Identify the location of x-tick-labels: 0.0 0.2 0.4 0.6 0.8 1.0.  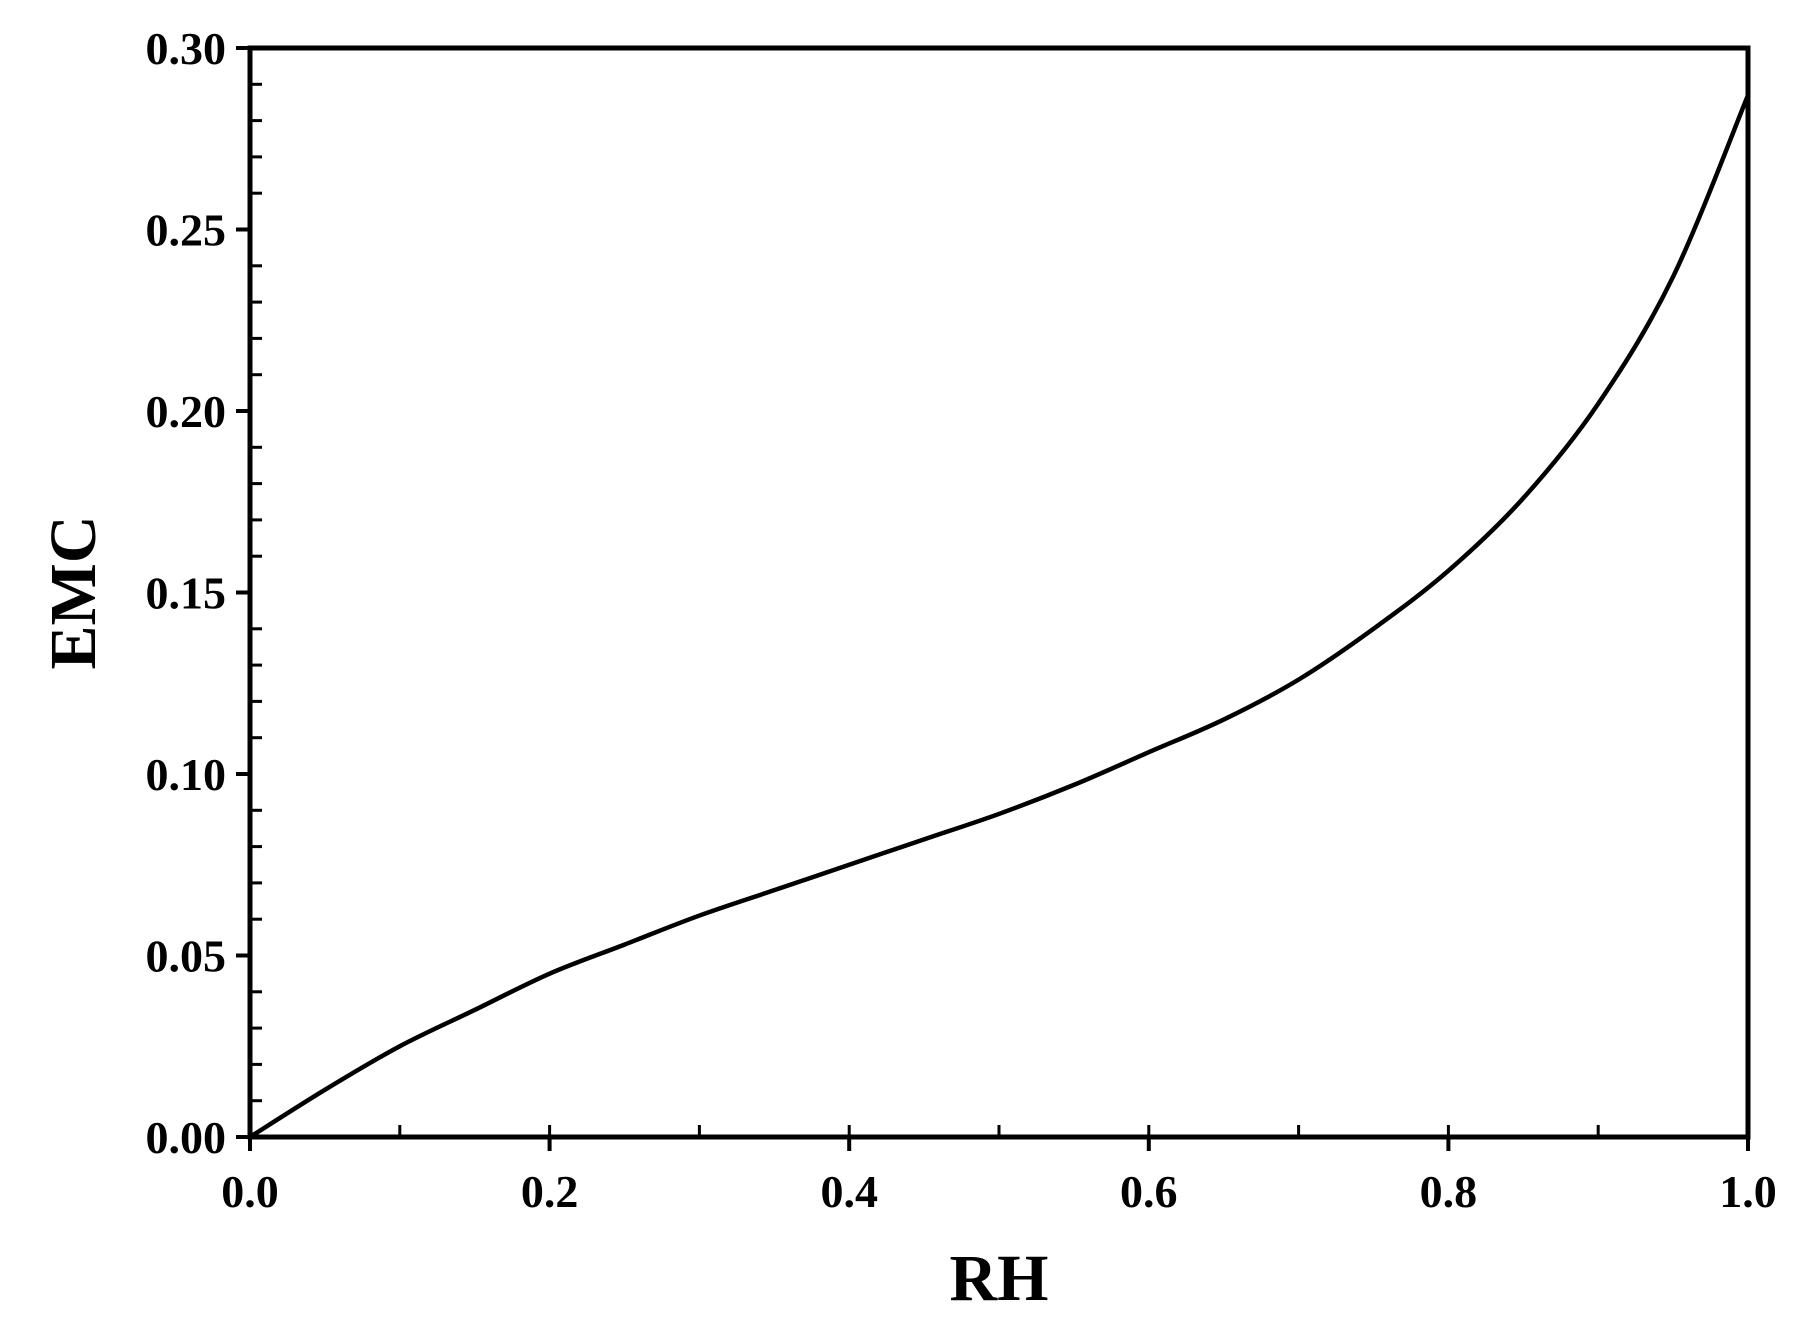
(999, 1191).